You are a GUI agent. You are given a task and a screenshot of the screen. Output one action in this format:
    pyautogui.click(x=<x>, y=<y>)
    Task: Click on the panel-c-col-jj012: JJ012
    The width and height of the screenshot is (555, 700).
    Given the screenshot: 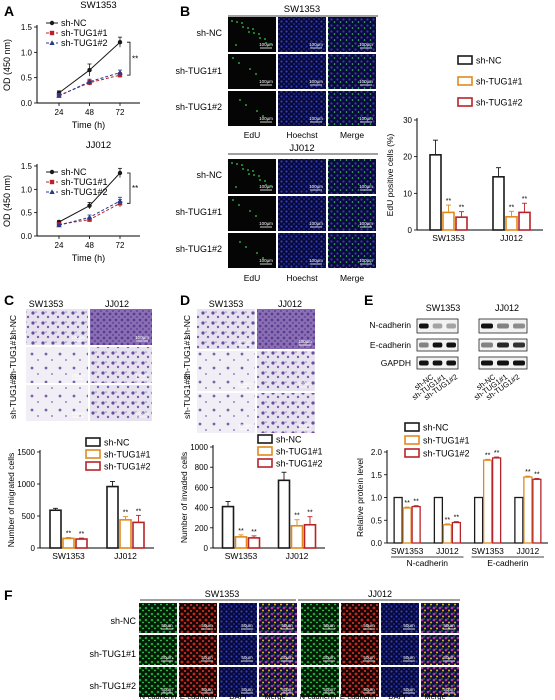 What is the action you would take?
    pyautogui.click(x=117, y=304)
    